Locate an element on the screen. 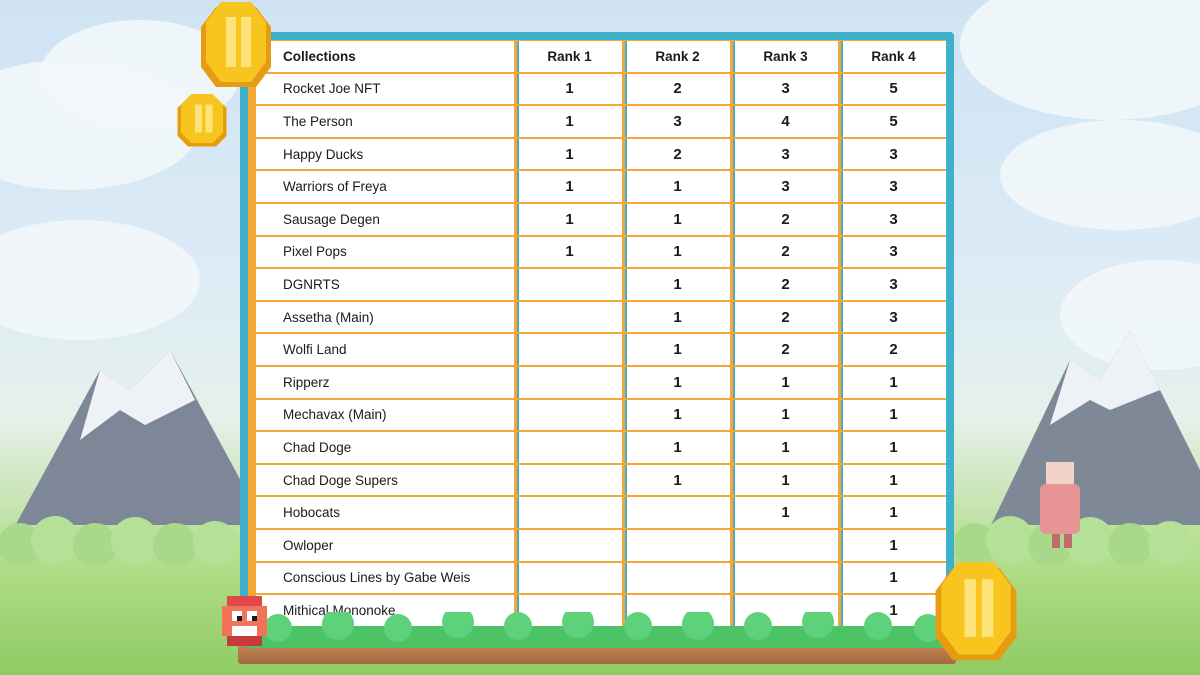 The height and width of the screenshot is (675, 1200). table-row: Warriors of Freya 1 1 3 3 is located at coordinates (601, 187).